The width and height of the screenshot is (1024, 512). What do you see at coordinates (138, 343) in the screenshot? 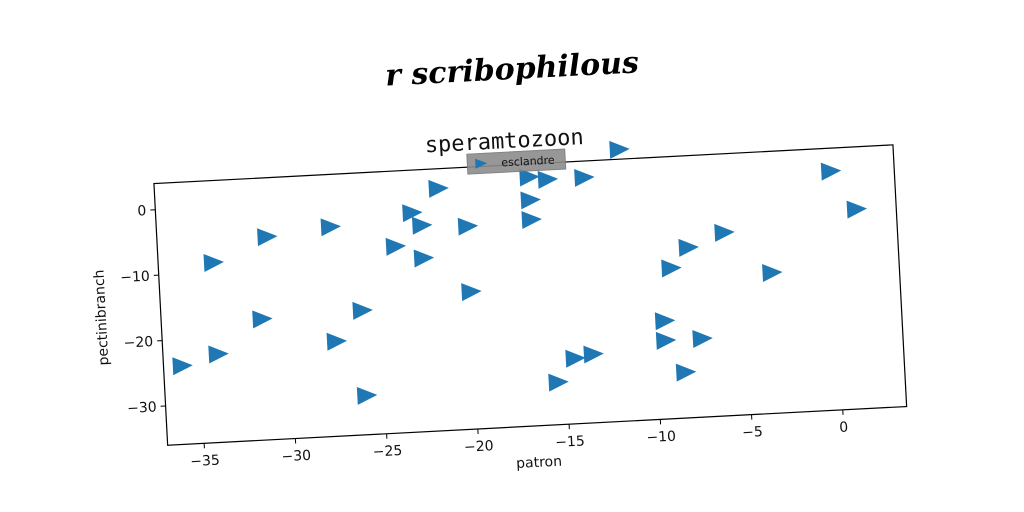
I see `y-tick-label: −20` at bounding box center [138, 343].